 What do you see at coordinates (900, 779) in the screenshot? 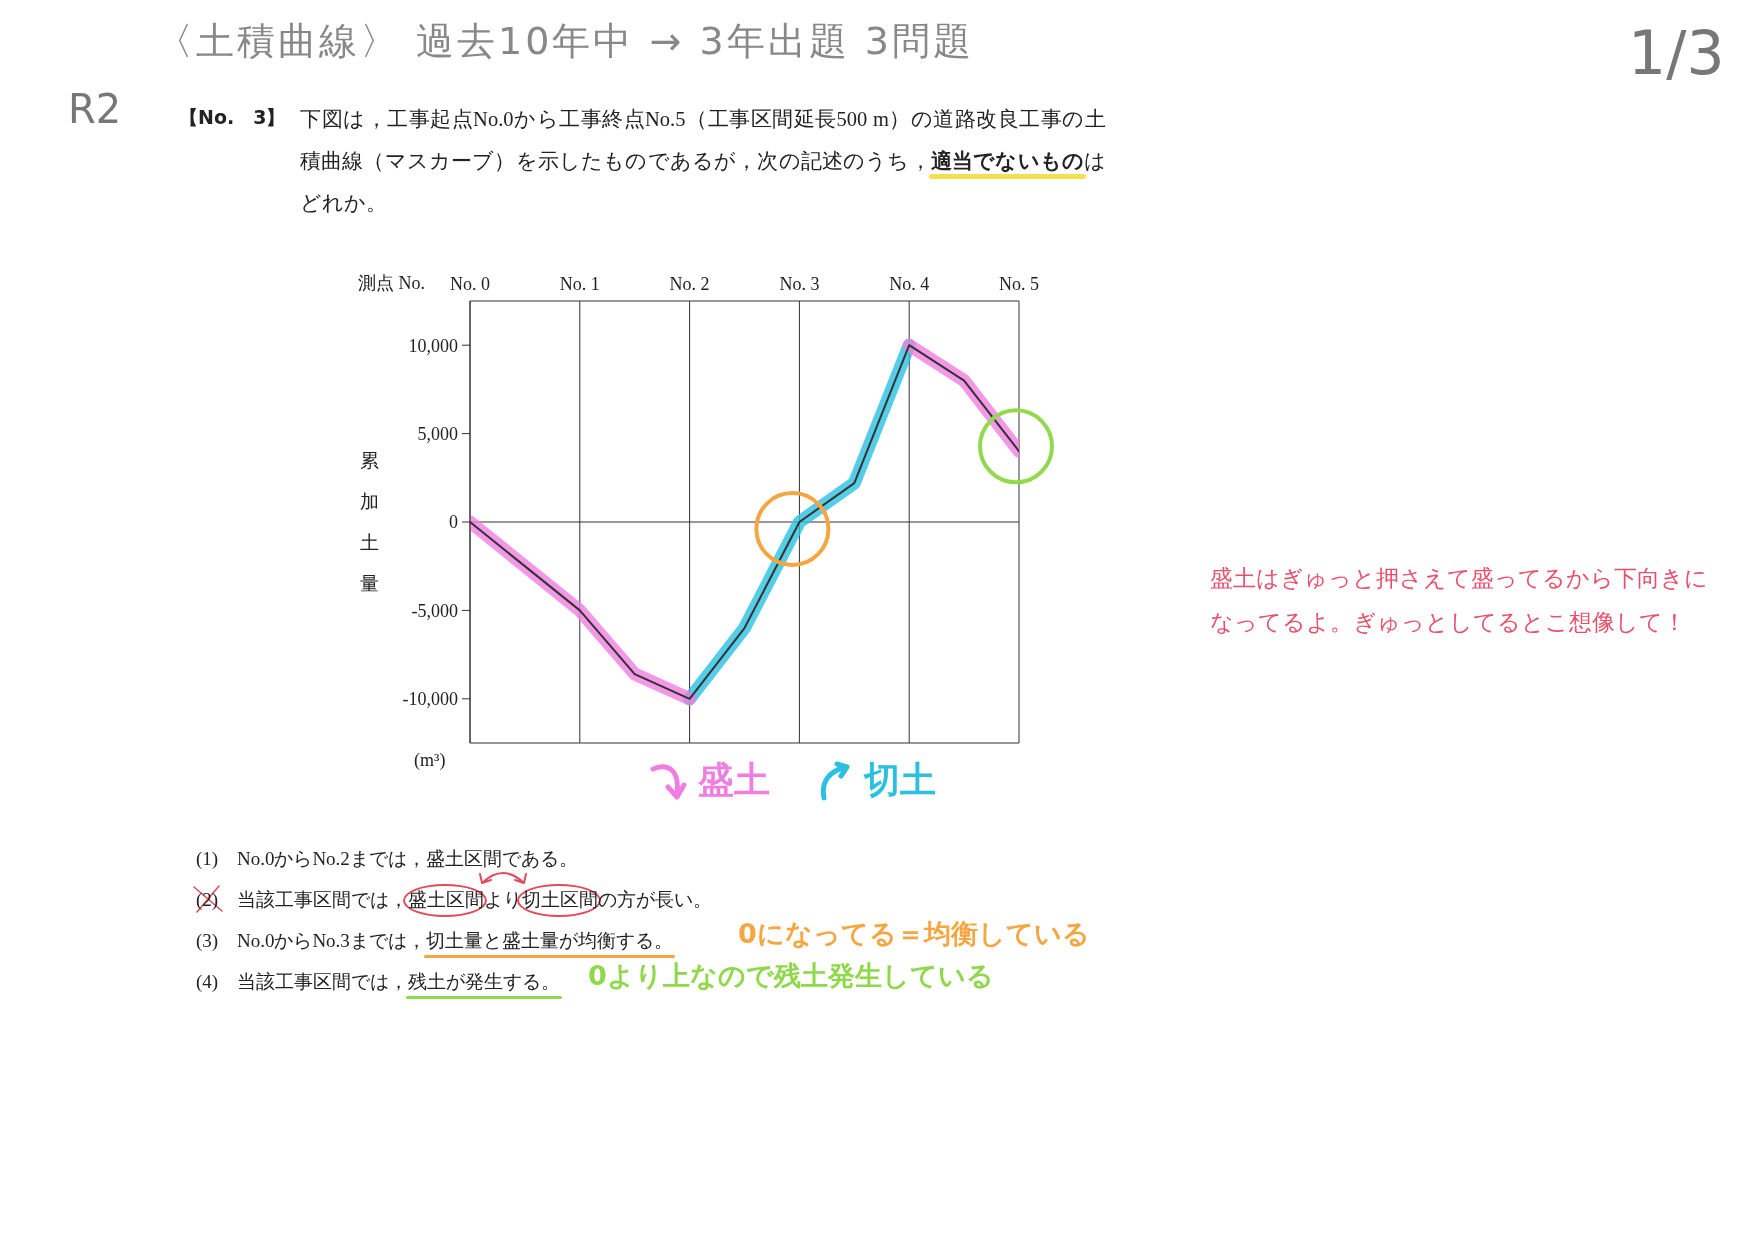
I see `legend-label: 切土` at bounding box center [900, 779].